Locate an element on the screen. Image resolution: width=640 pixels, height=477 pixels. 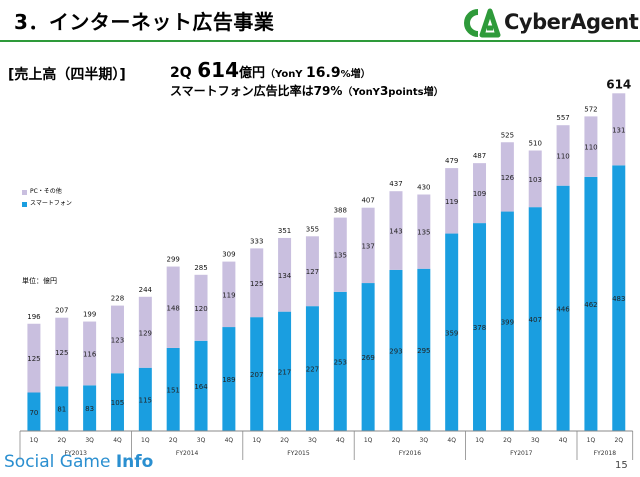
value-label-pc-other: 134 is located at coordinates (285, 276).